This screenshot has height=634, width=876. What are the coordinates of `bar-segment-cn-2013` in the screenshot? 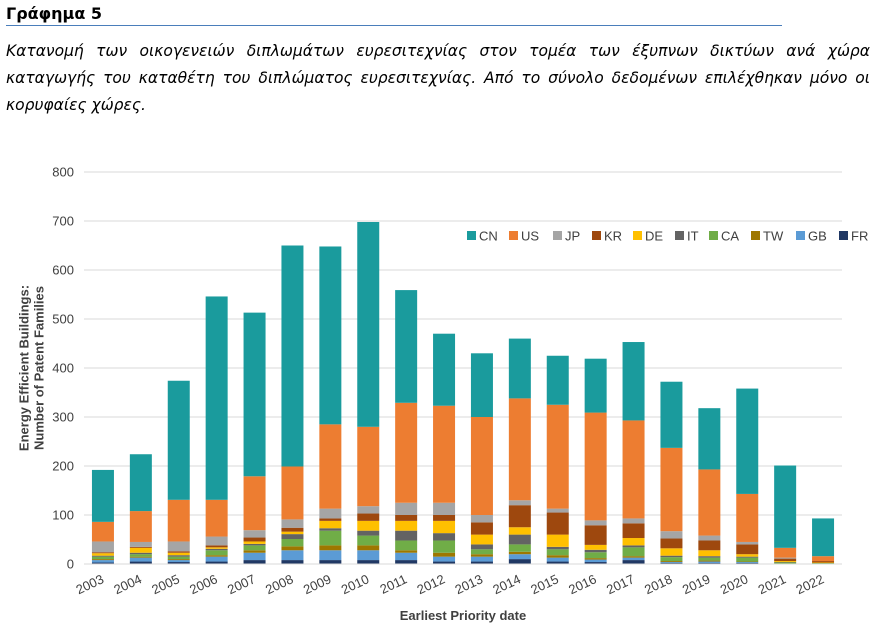 It's located at (481, 385).